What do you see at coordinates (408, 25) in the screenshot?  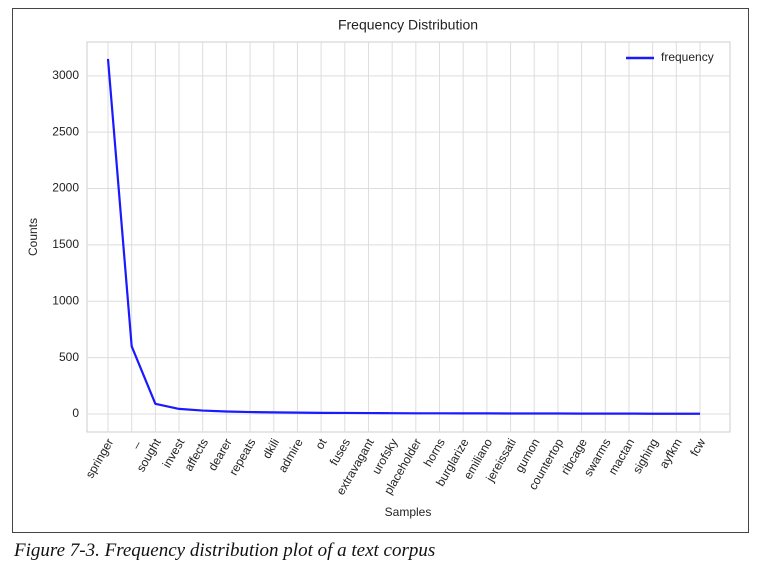 I see `chart-title: Frequency Distribution` at bounding box center [408, 25].